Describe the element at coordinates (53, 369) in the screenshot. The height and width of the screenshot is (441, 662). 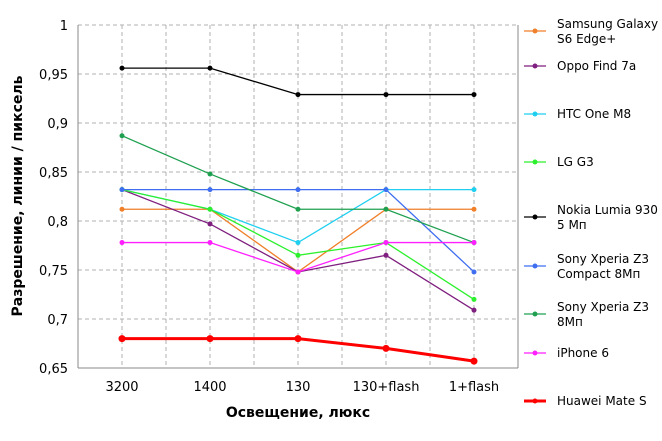
I see `y-tick-label: 0,65` at that location.